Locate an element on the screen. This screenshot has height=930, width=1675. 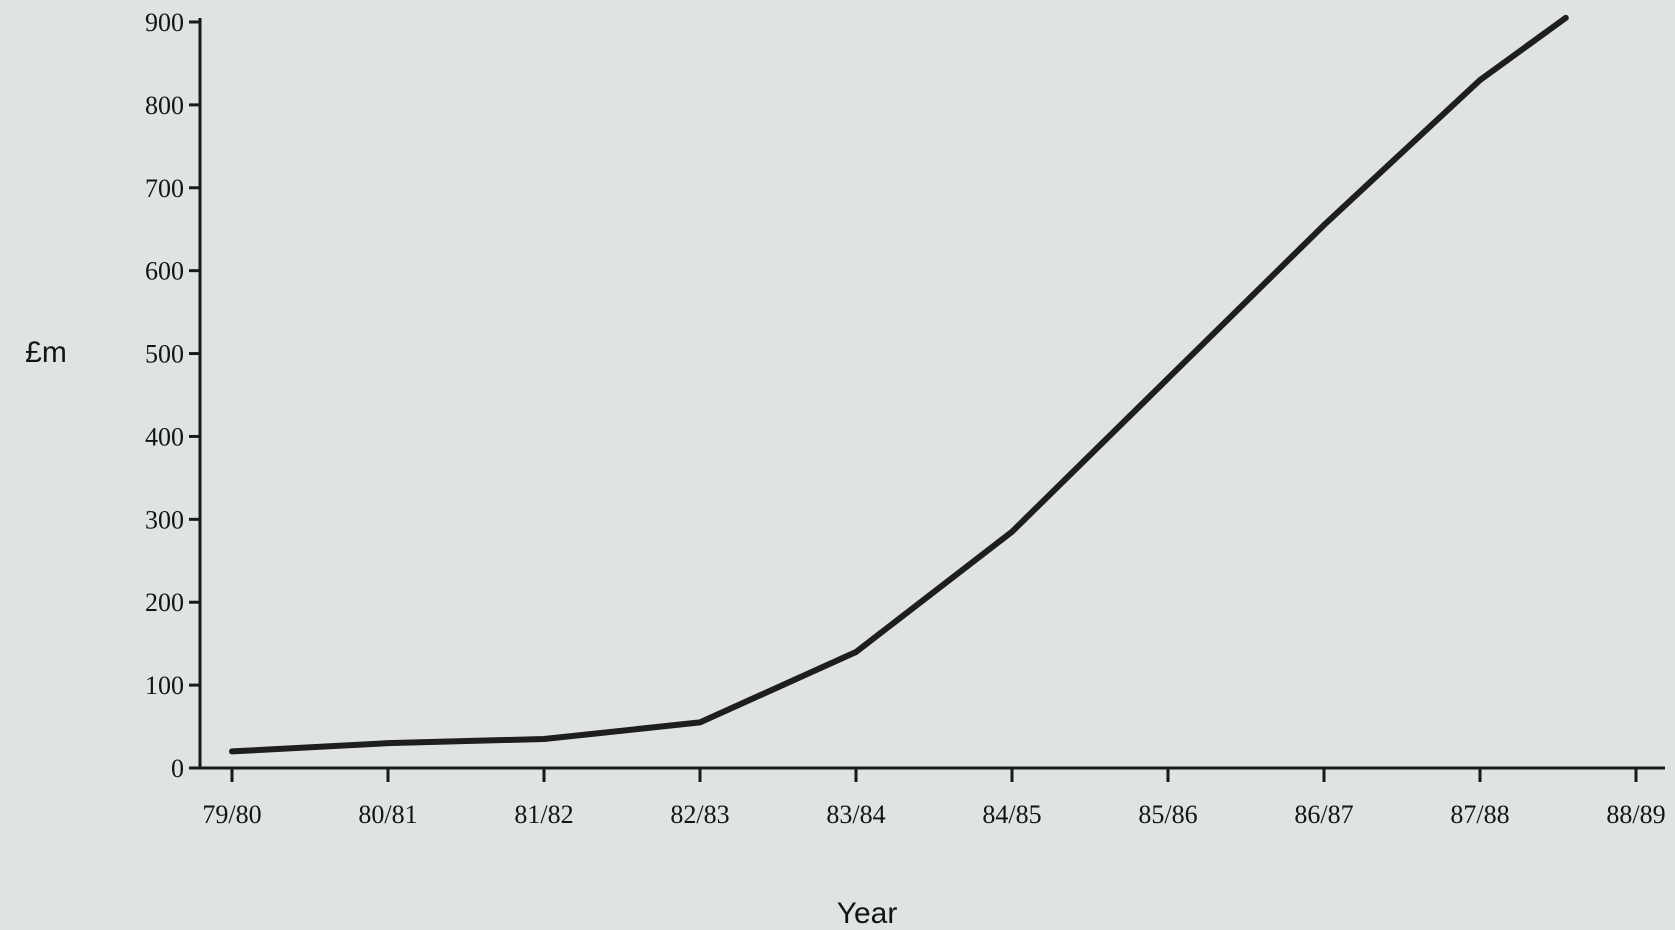
y-tick-label: 100 is located at coordinates (164, 685).